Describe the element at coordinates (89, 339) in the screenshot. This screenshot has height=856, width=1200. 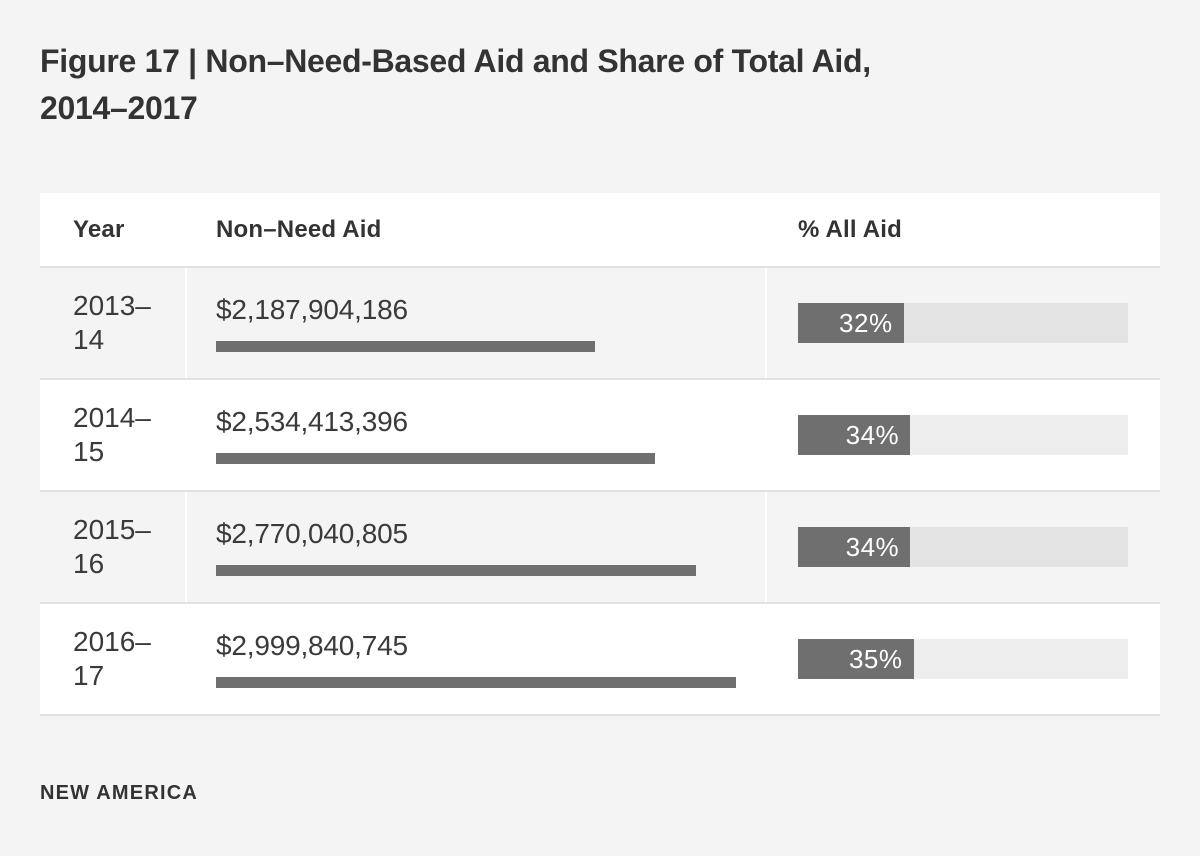
I see `year-line2: 14` at that location.